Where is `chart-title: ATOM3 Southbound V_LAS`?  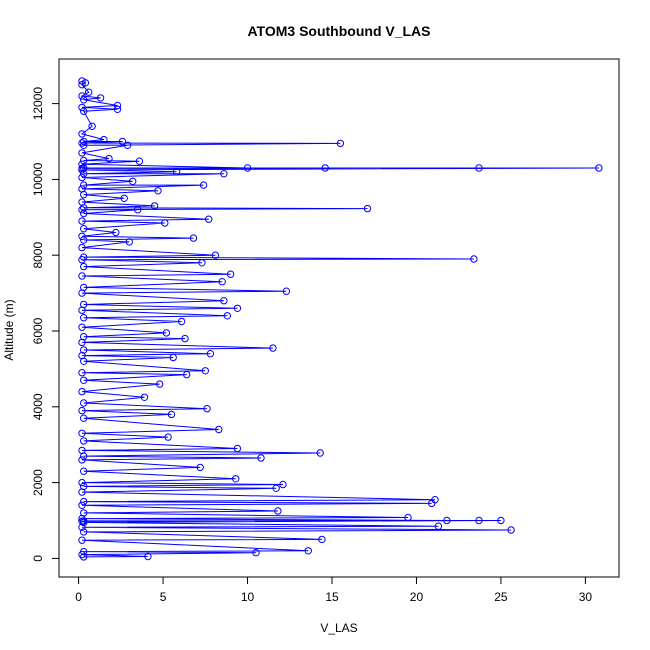
chart-title: ATOM3 Southbound V_LAS is located at coordinates (338, 31).